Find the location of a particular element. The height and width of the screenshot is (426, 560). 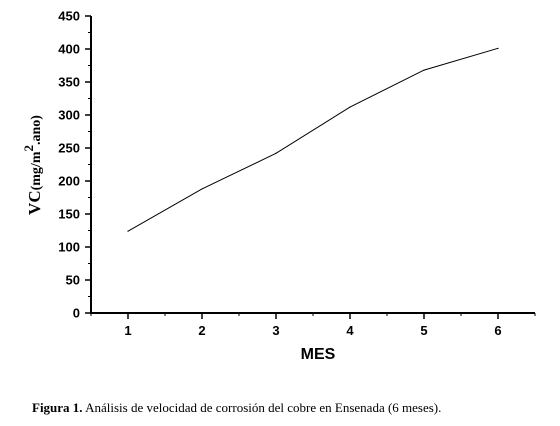

y-axis-title: VC(mg/m2.ano) is located at coordinates (32, 165).